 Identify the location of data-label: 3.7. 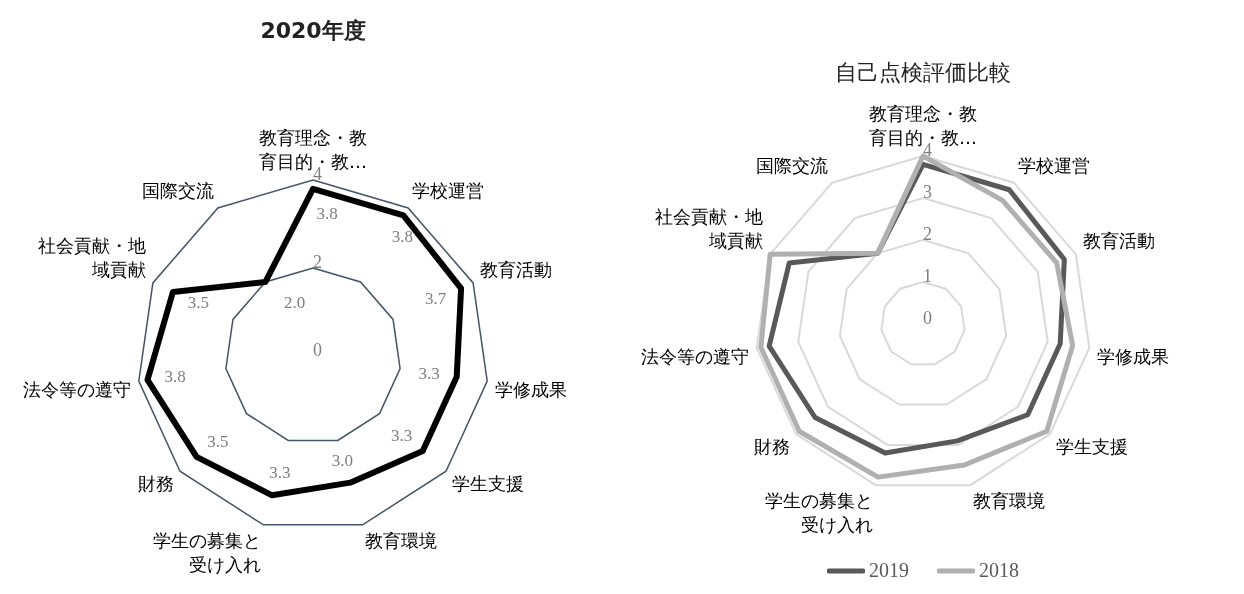
(435, 299).